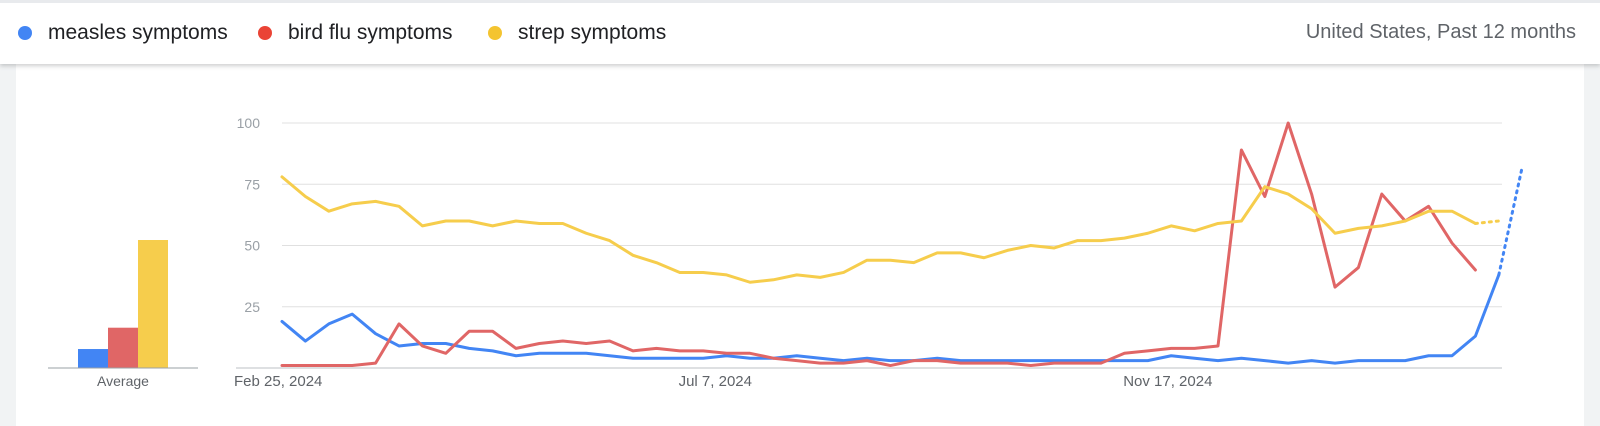 The width and height of the screenshot is (1600, 426). I want to click on legend-dot-strep, so click(495, 33).